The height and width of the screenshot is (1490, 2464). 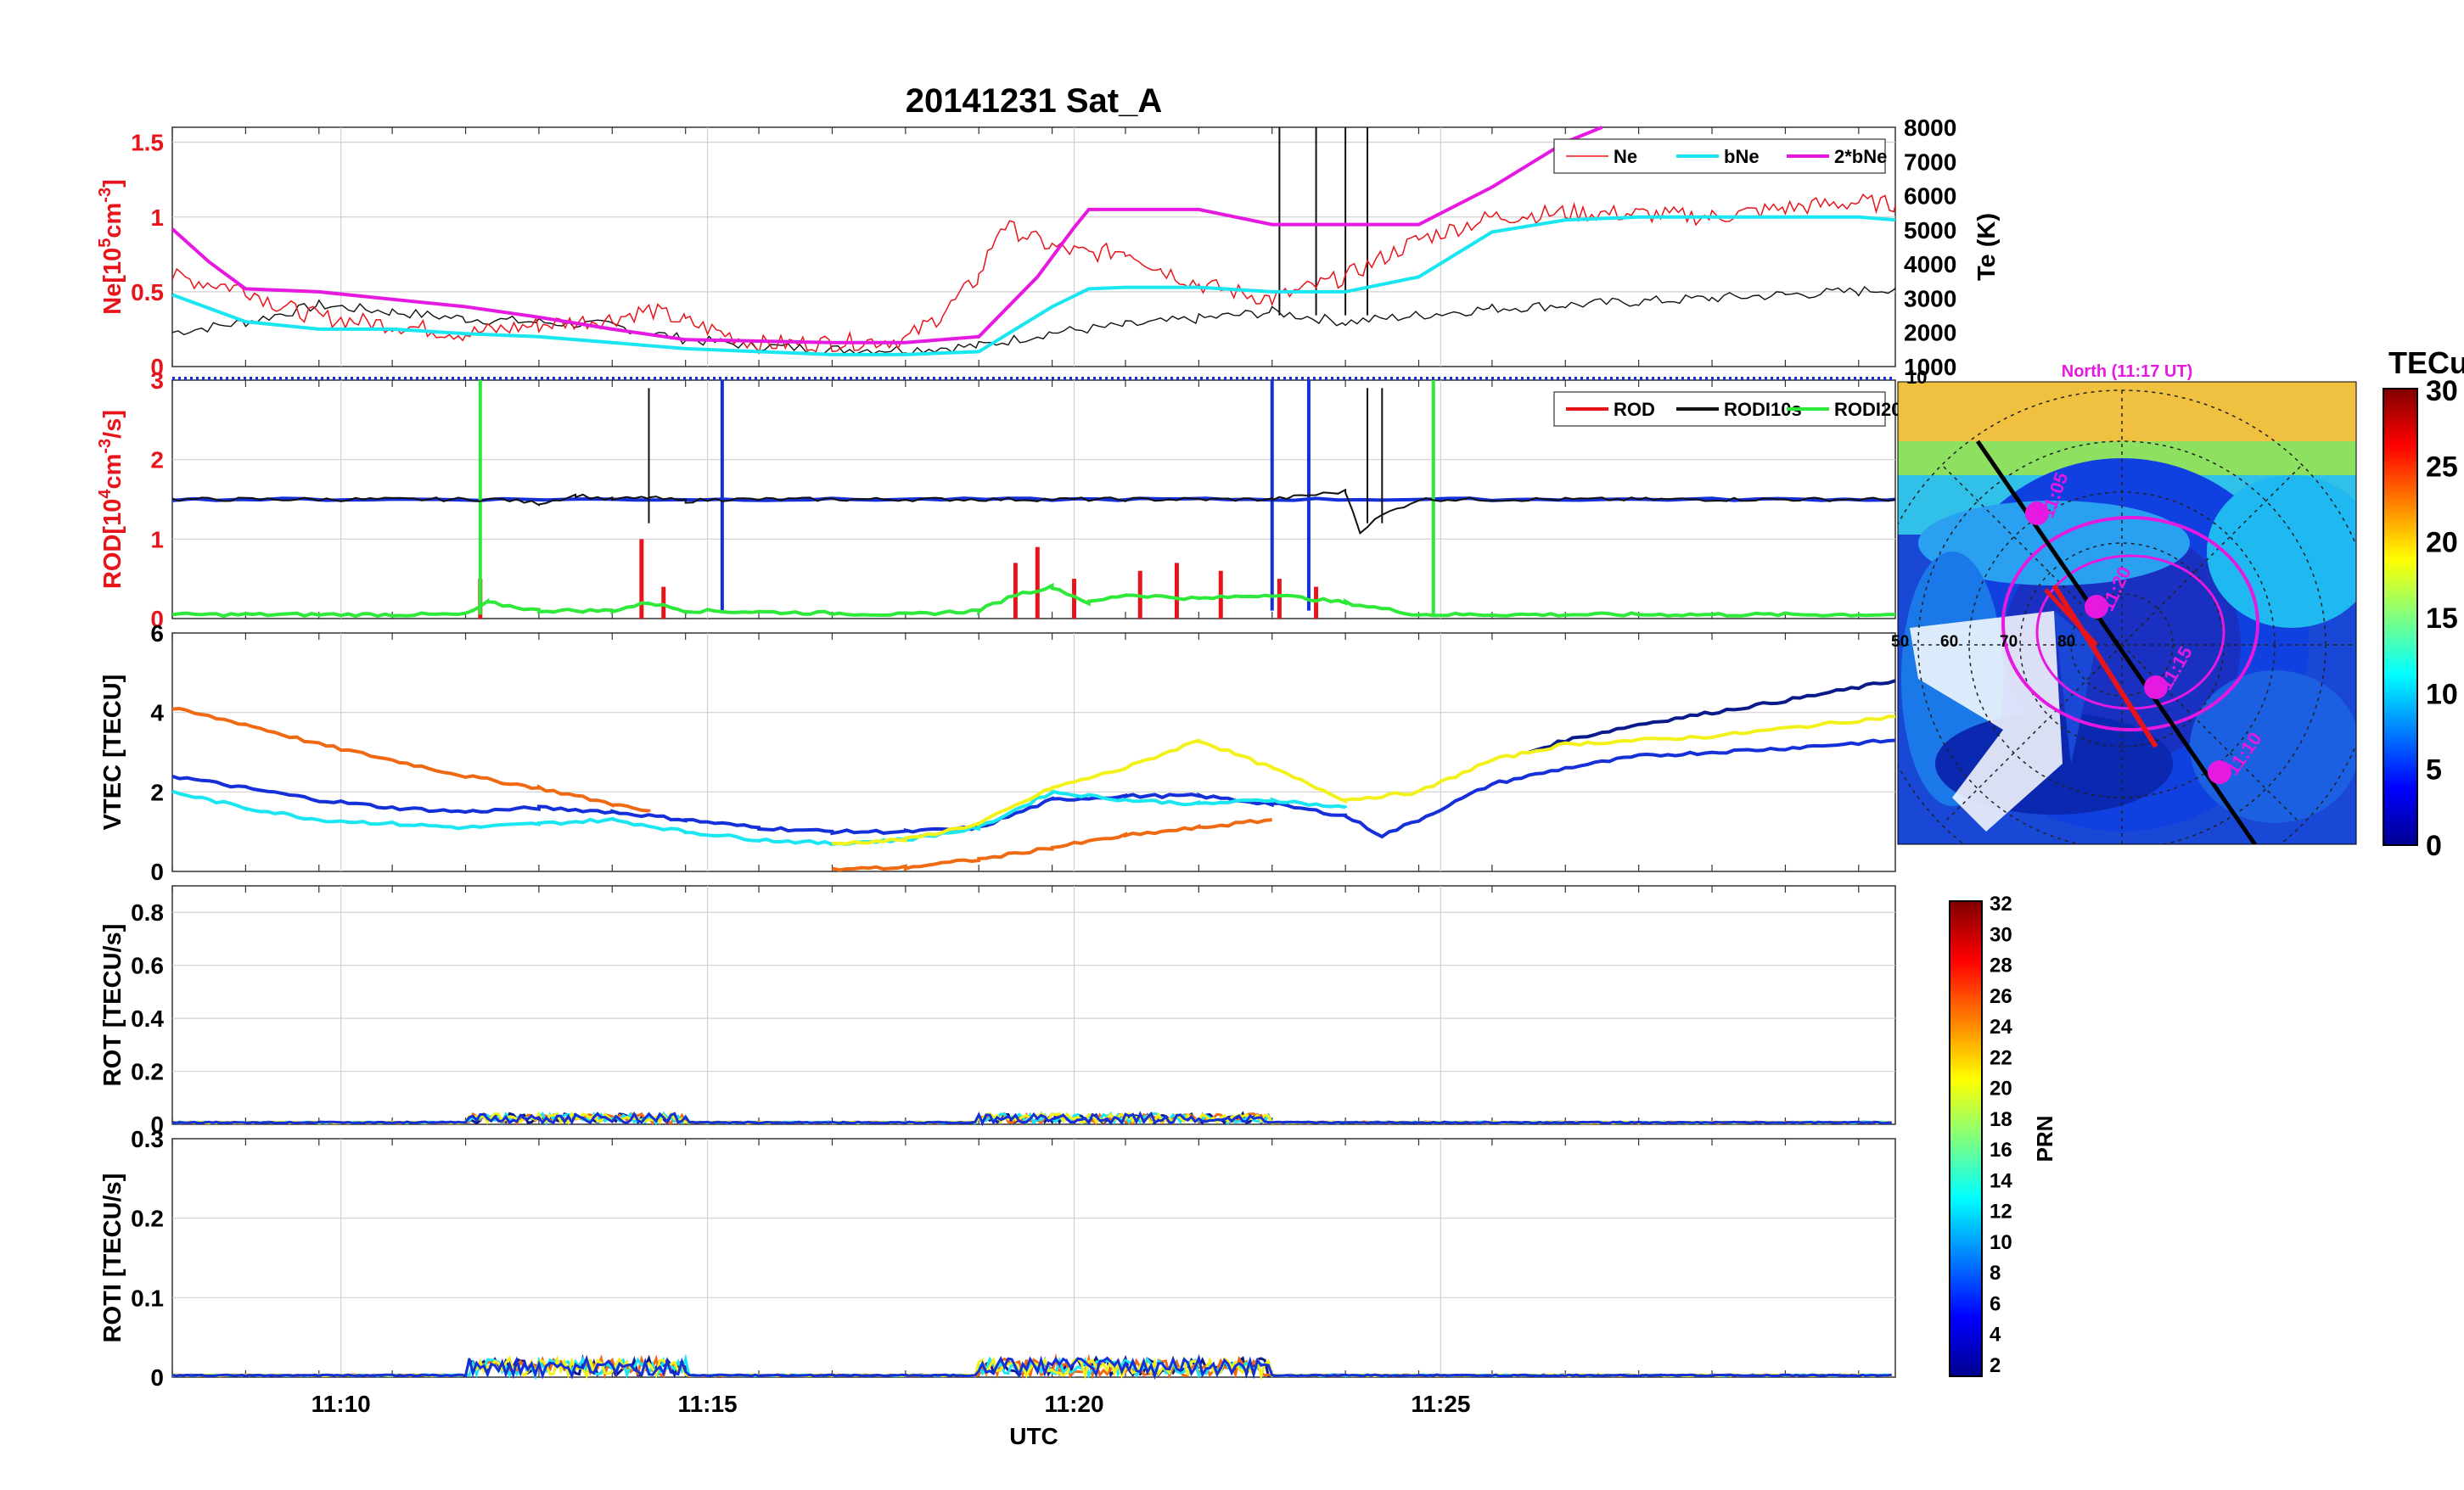 What do you see at coordinates (1073, 1404) in the screenshot?
I see `x-tick-label: 11:20` at bounding box center [1073, 1404].